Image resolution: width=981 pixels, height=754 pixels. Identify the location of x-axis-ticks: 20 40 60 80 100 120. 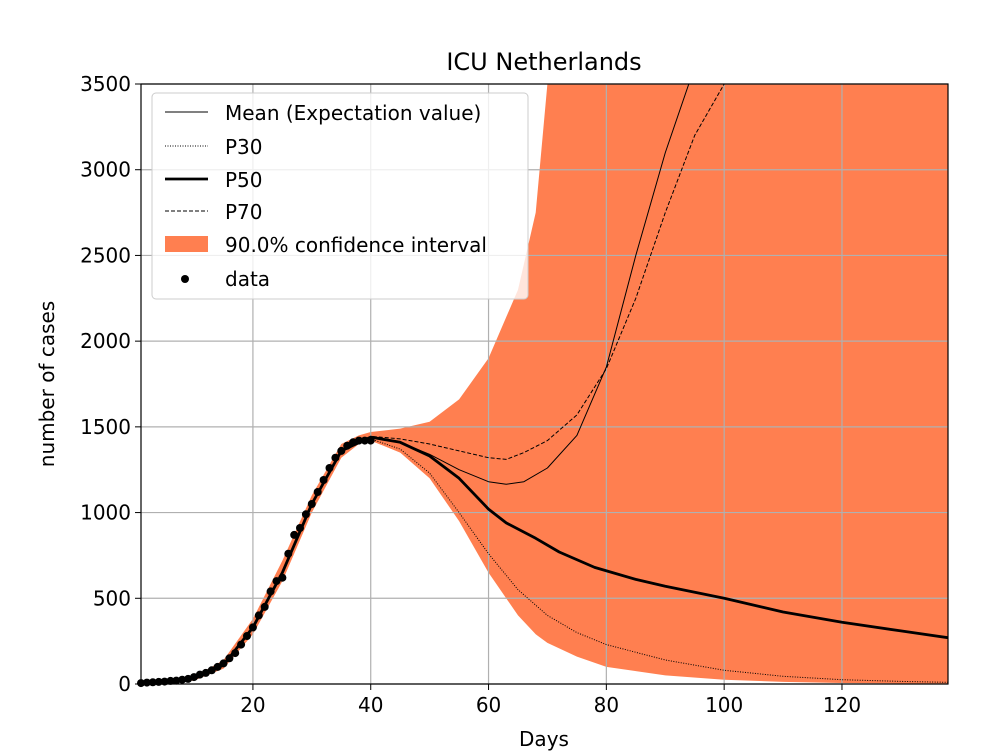
(550, 700).